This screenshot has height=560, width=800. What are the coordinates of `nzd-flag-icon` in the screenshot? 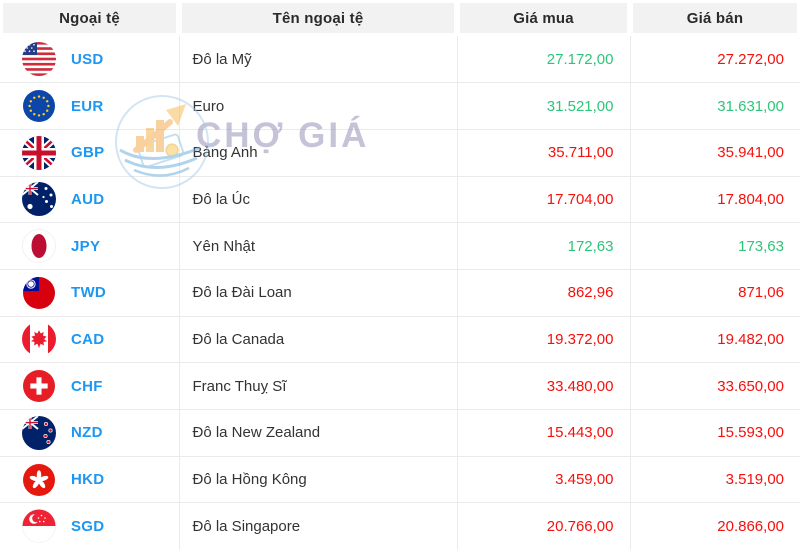 It's located at (39, 432).